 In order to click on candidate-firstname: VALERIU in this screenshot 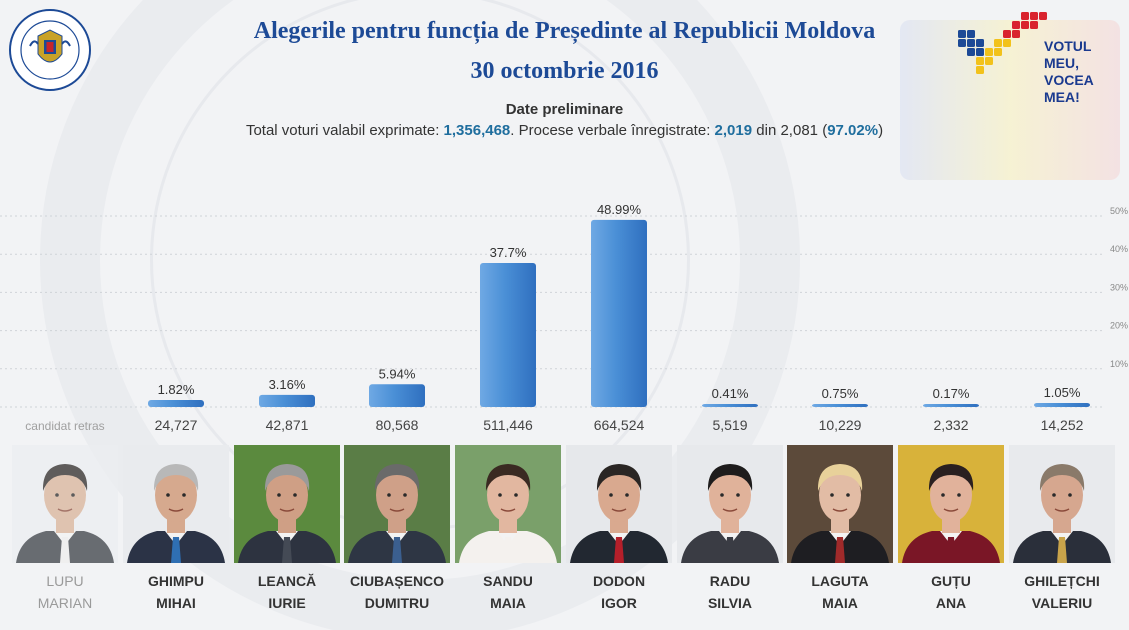, I will do `click(1062, 603)`.